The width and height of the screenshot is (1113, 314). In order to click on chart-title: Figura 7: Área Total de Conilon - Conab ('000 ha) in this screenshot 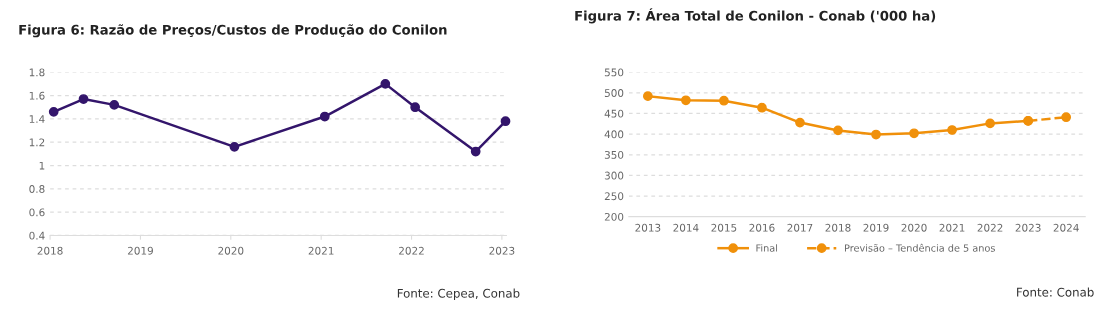, I will do `click(755, 16)`.